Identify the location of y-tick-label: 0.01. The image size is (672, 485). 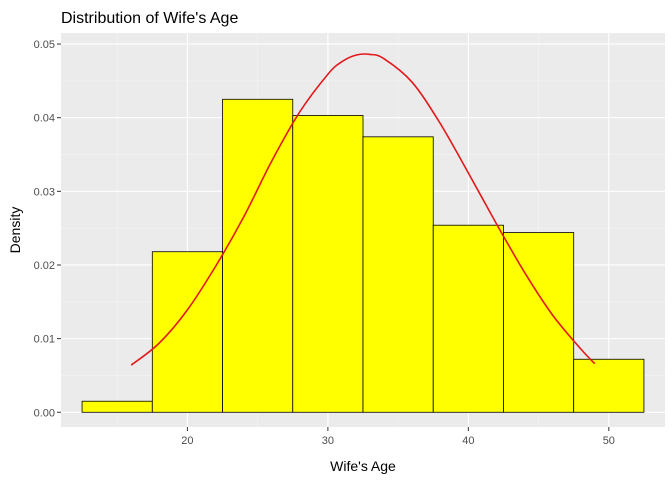
(44, 340).